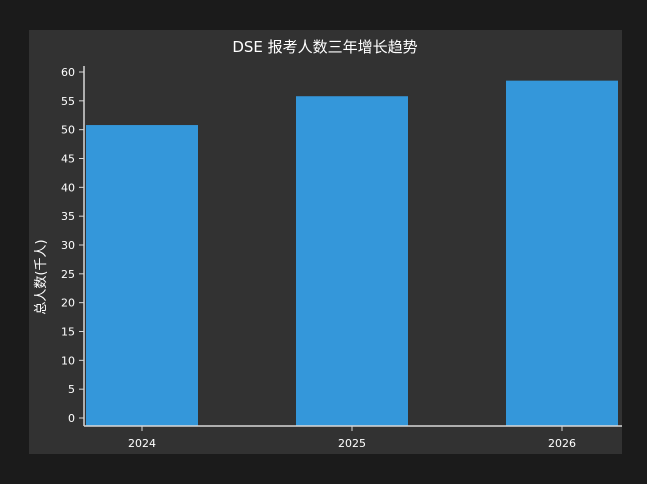 This screenshot has width=647, height=484. Describe the element at coordinates (68, 216) in the screenshot. I see `y-tick-label: 35` at that location.